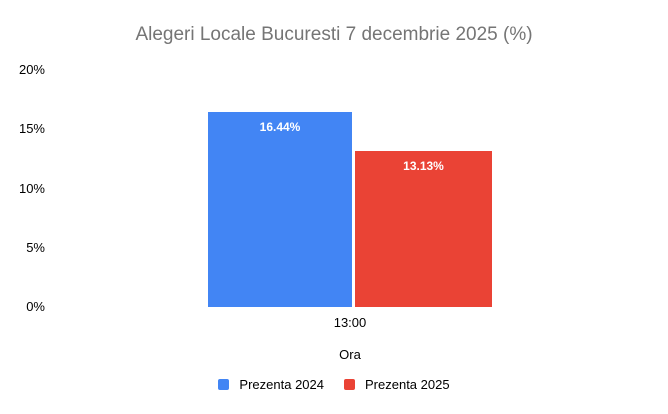  I want to click on bar-value-label: 13.13%, so click(423, 166).